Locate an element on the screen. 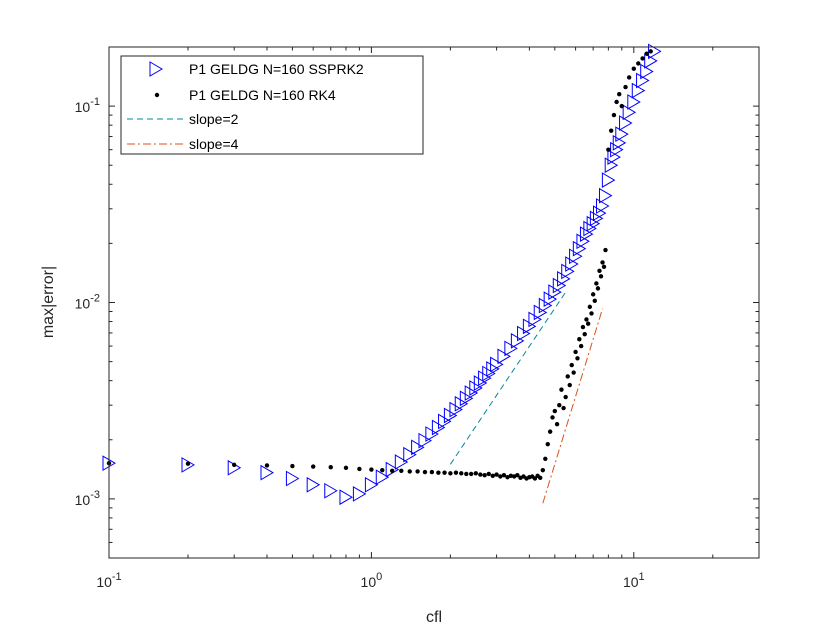 This screenshot has height=630, width=840. legend-label-slope2: slope=2 is located at coordinates (214, 119).